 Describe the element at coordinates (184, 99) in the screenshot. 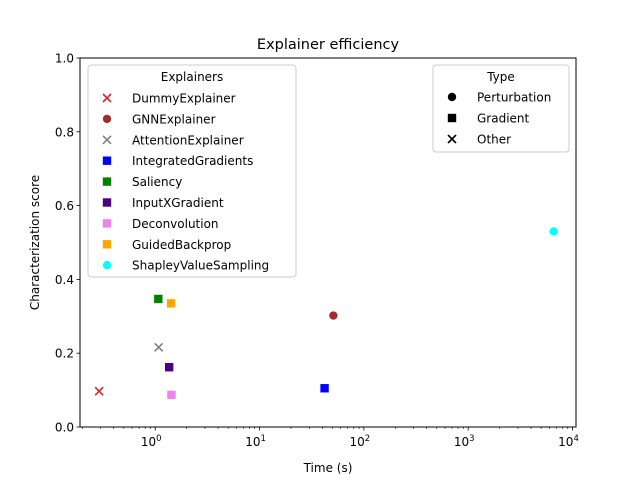

I see `legend-entry-label: DummyExplainer` at that location.